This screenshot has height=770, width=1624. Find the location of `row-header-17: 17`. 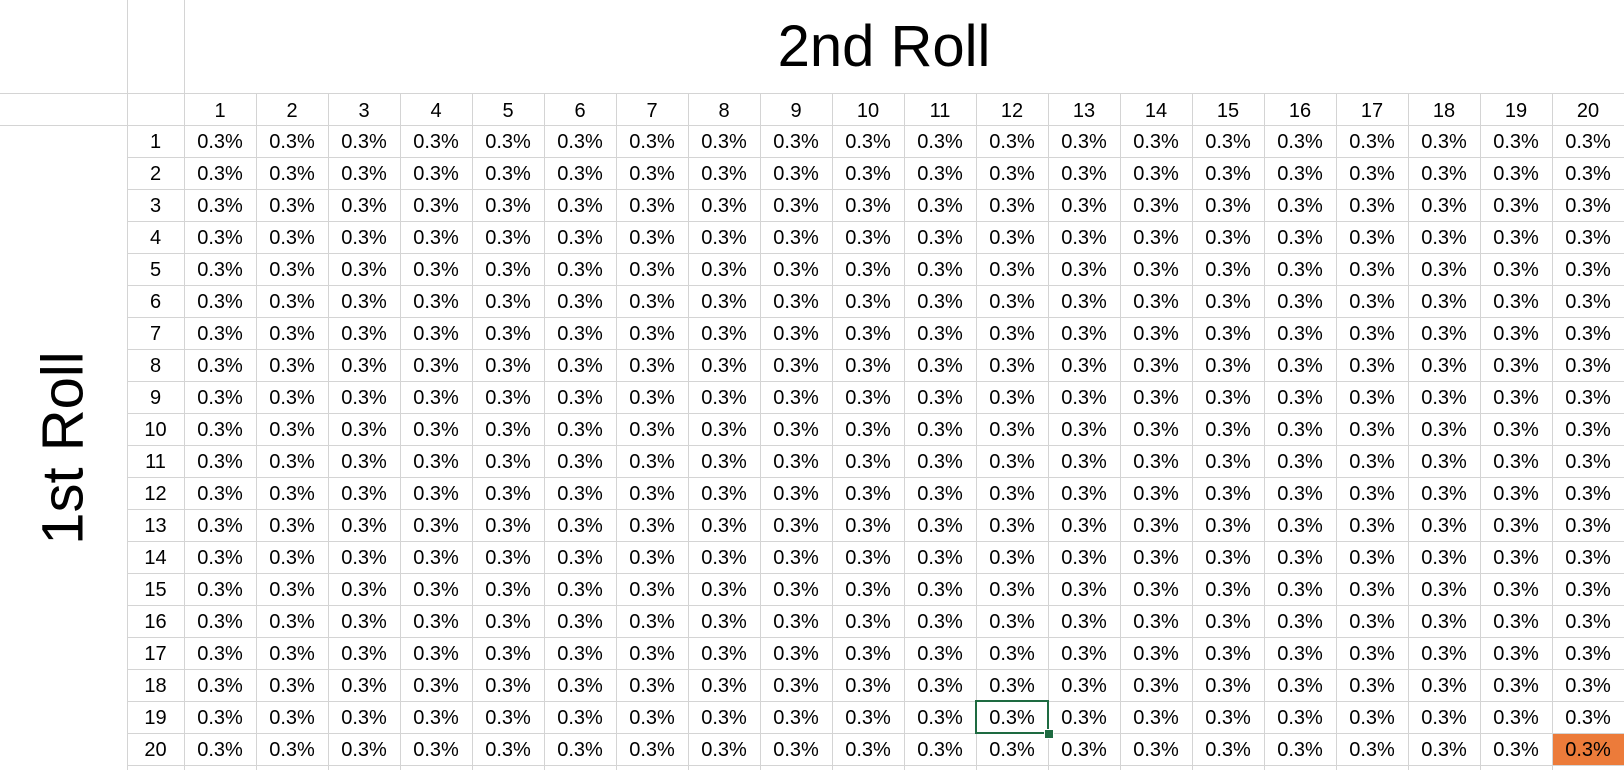

row-header-17: 17 is located at coordinates (155, 654).